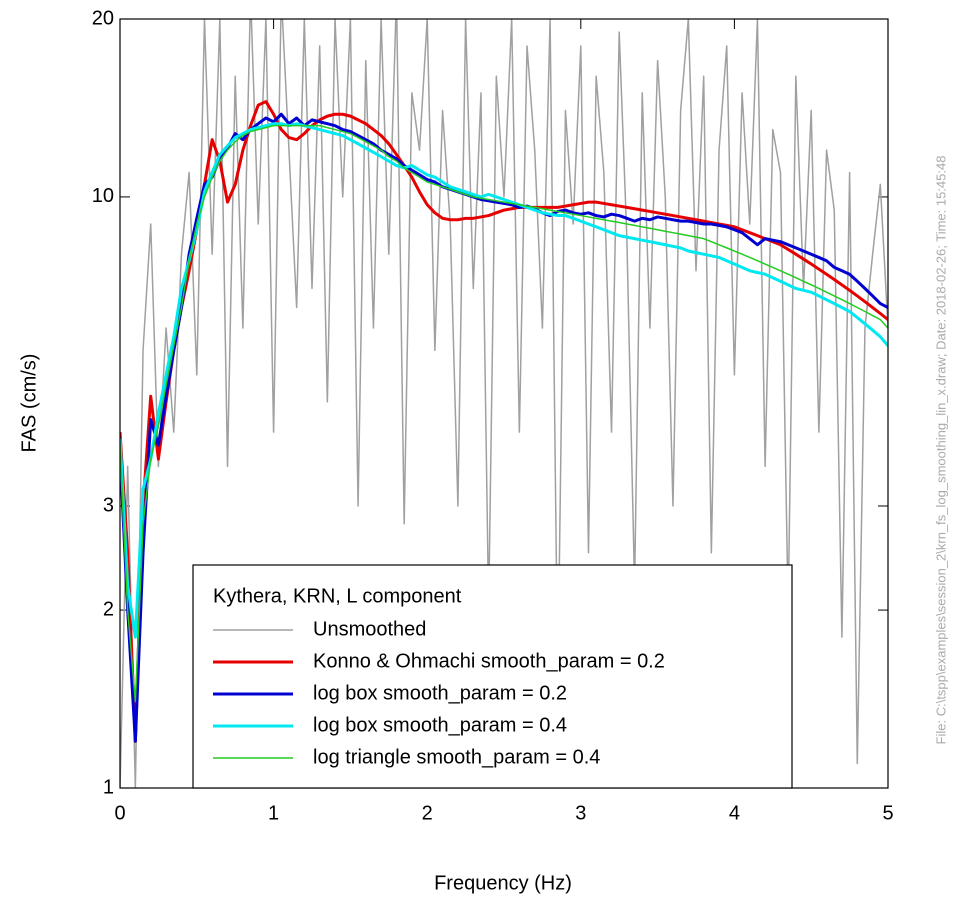 Image resolution: width=955 pixels, height=898 pixels. I want to click on y-tick-label: 20, so click(103, 18).